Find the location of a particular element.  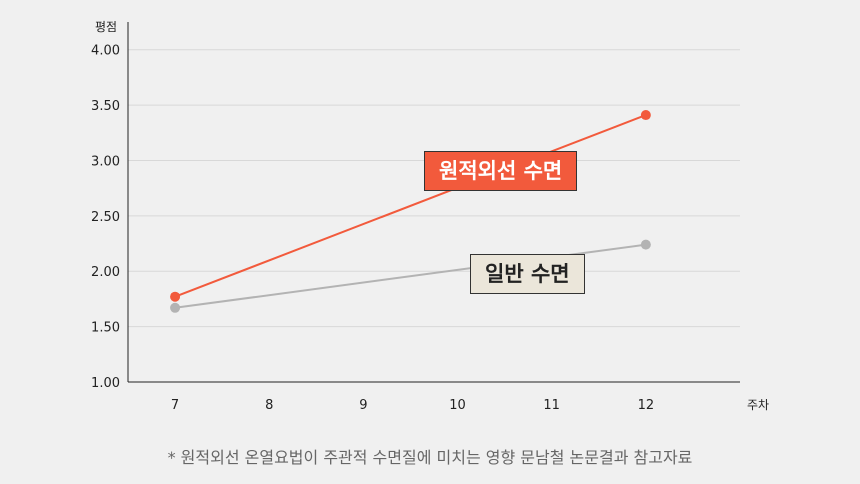

x-tick-label: 8 is located at coordinates (269, 405).